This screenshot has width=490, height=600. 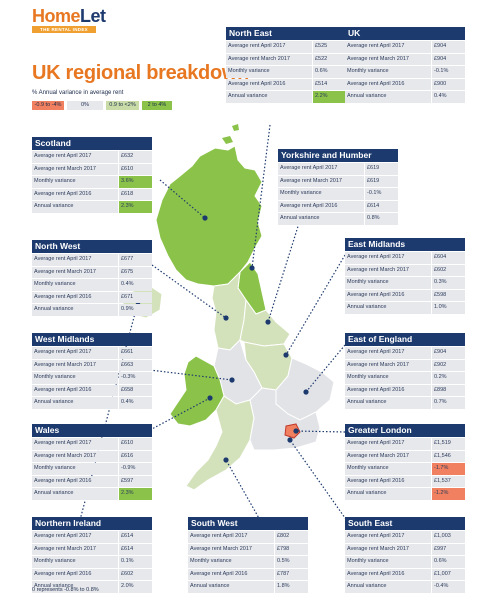 I want to click on table-row: Average rent March 2017 £522, so click(x=286, y=59).